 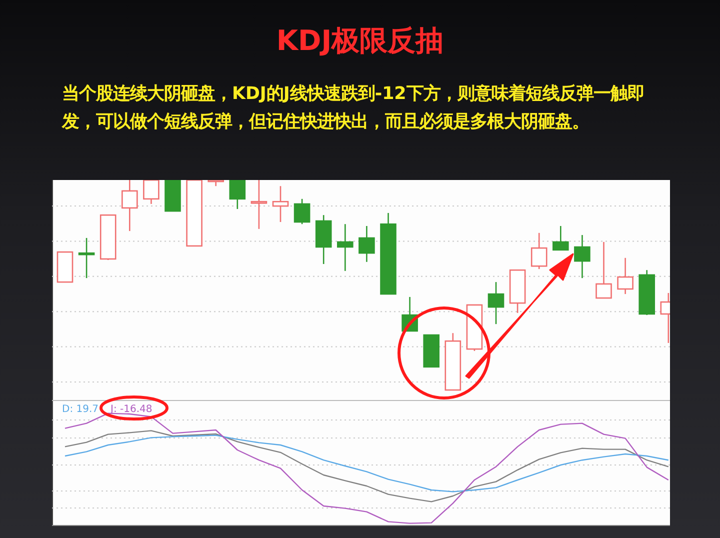 I want to click on text: D: 19.7, so click(x=80, y=409).